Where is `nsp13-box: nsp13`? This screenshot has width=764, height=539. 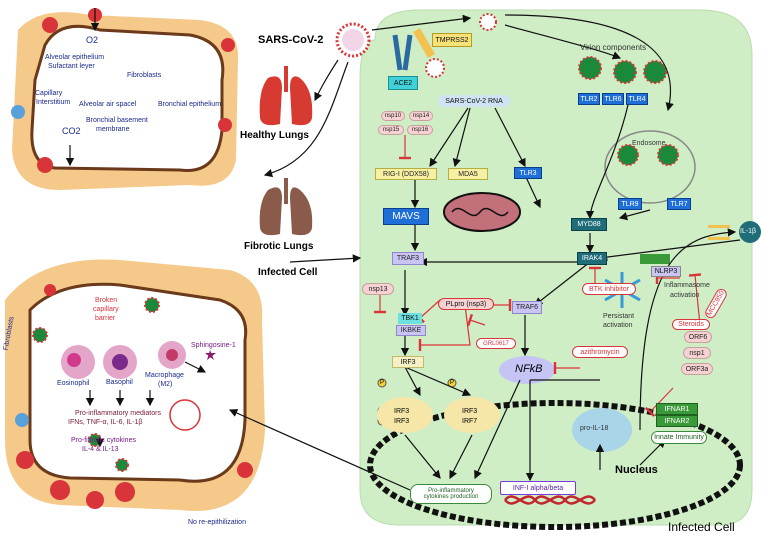 nsp13-box: nsp13 is located at coordinates (378, 289).